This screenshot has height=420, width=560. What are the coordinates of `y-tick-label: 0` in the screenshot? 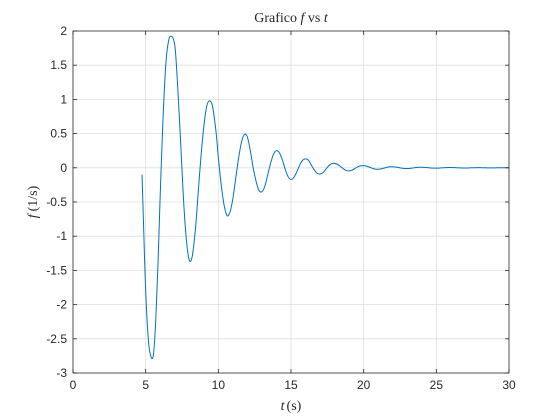 It's located at (63, 168).